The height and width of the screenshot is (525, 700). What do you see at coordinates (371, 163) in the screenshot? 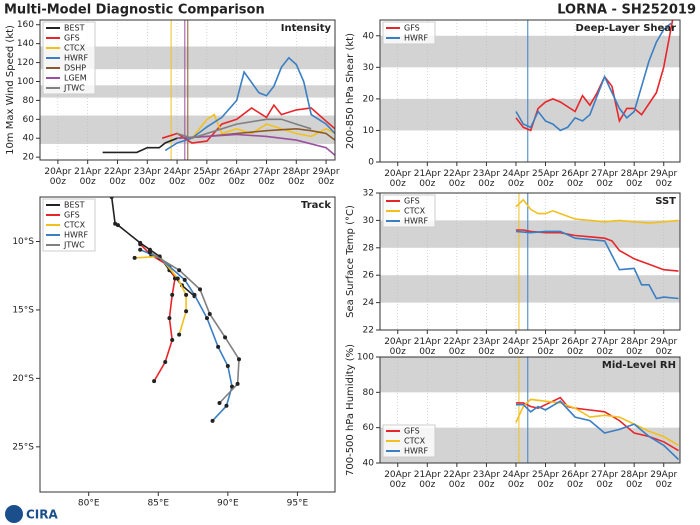
I see `y-tick-label: 0` at bounding box center [371, 163].